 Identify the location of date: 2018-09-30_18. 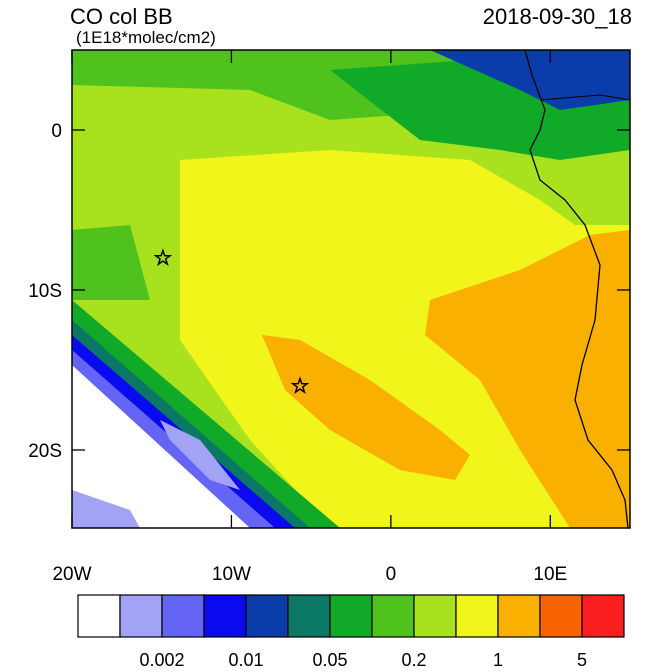
(557, 16).